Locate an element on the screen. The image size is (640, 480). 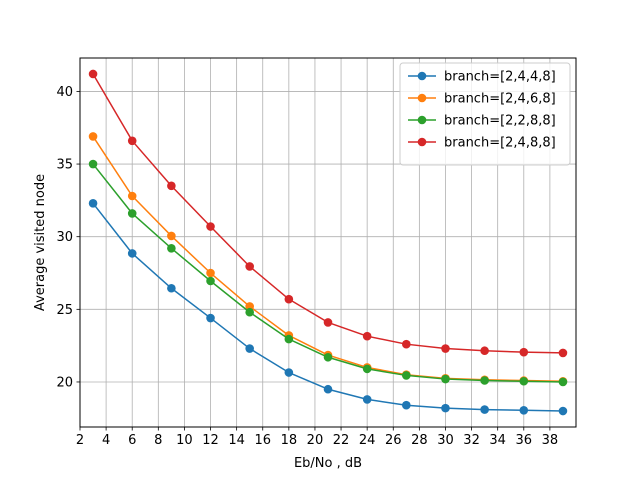
x-tick-label: 12 is located at coordinates (210, 440).